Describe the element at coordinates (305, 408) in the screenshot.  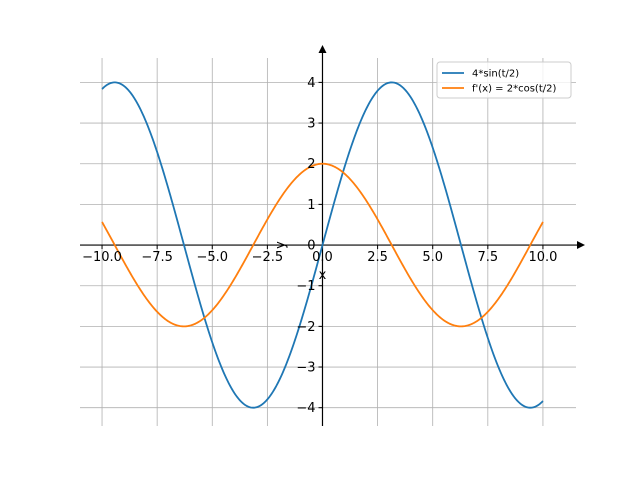
I see `y-tick-label: −4` at that location.